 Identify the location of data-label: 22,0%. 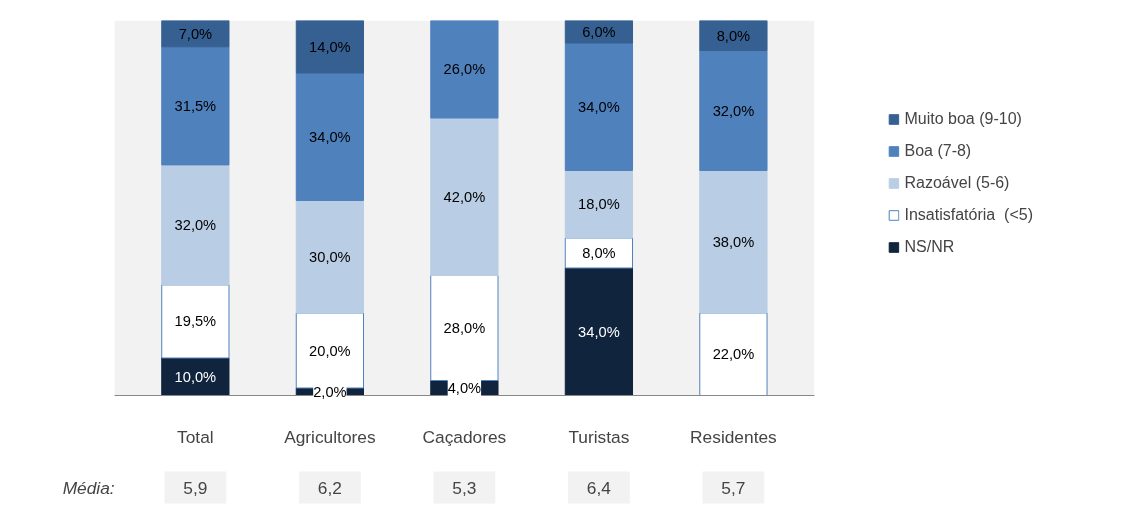
(733, 354).